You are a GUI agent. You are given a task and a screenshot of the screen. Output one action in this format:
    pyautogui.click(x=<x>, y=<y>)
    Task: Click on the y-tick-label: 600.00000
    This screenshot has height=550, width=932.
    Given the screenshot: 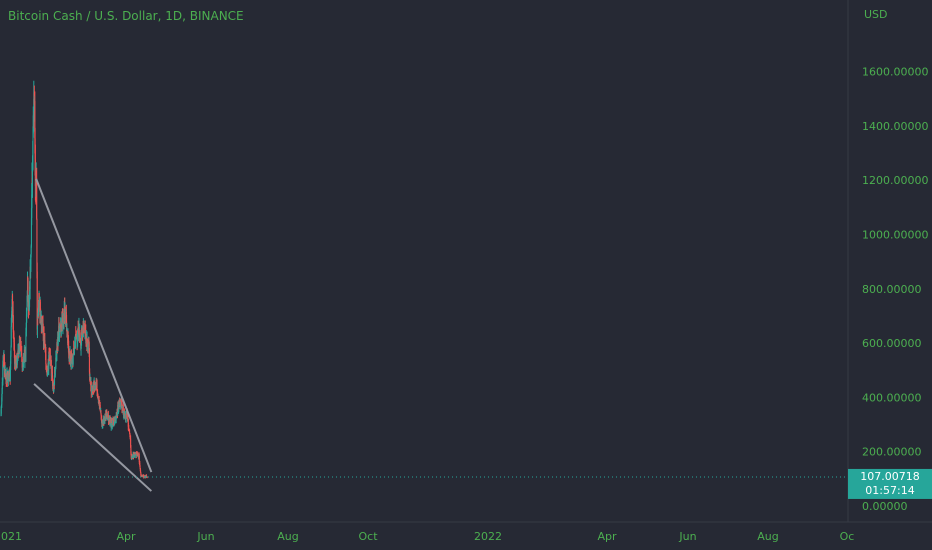 What is the action you would take?
    pyautogui.click(x=892, y=343)
    